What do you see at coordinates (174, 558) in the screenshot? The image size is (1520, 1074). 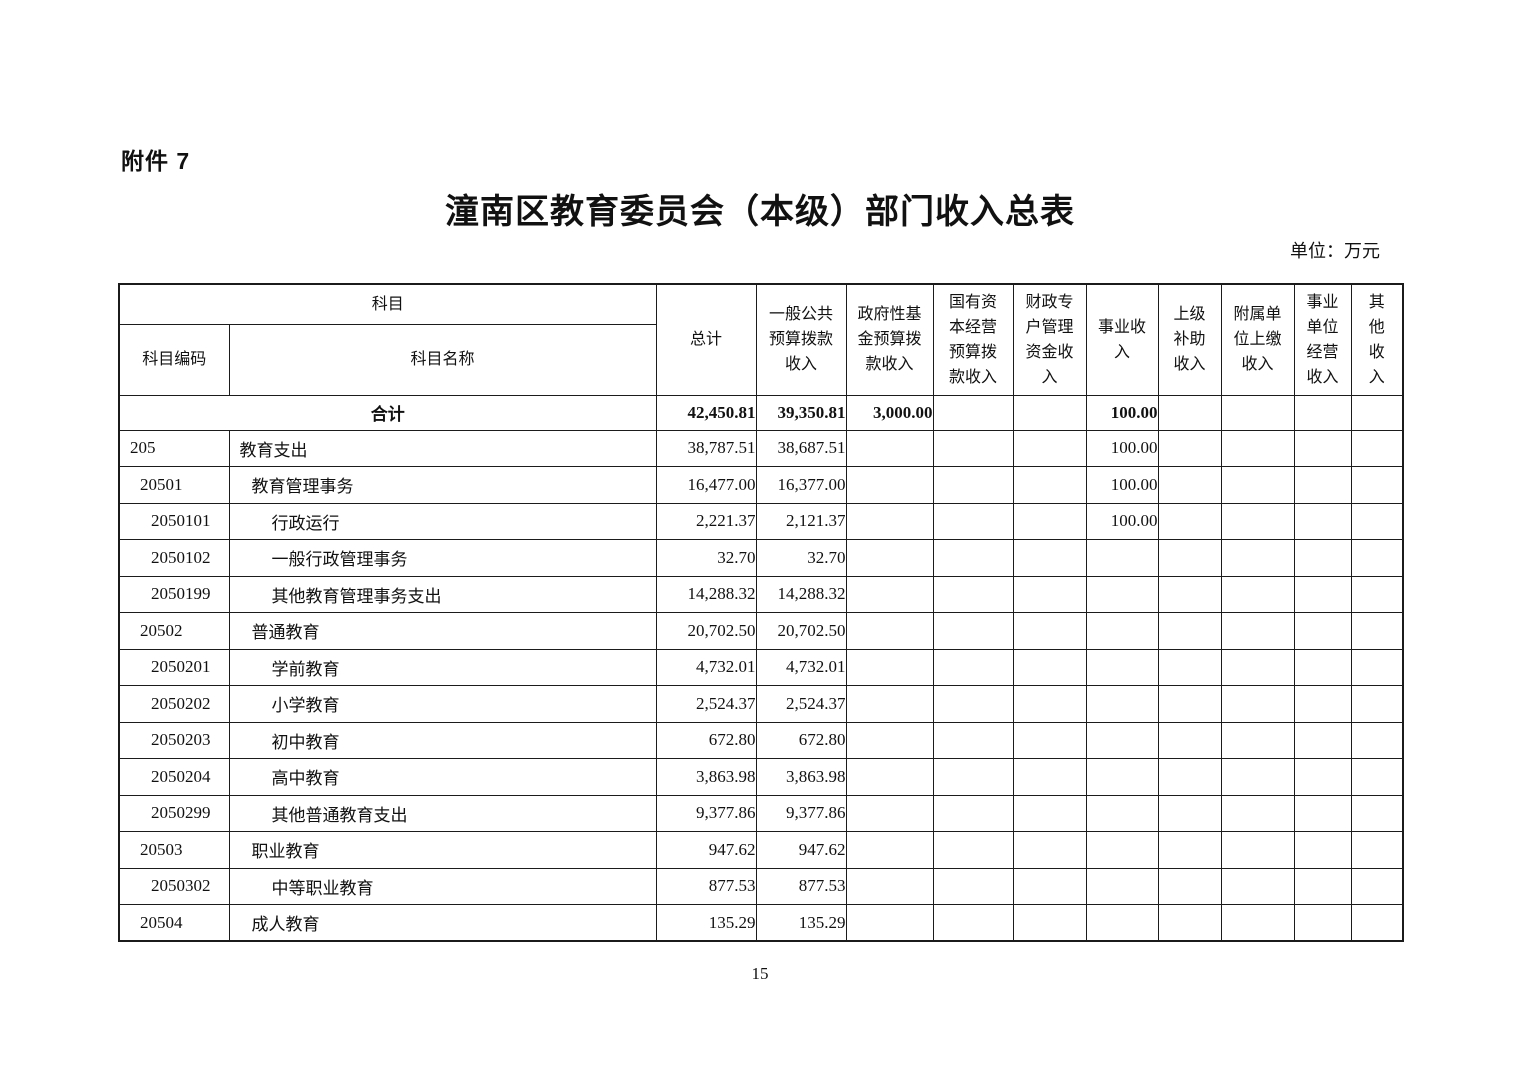 I see `subject-code-cell: 2050102` at bounding box center [174, 558].